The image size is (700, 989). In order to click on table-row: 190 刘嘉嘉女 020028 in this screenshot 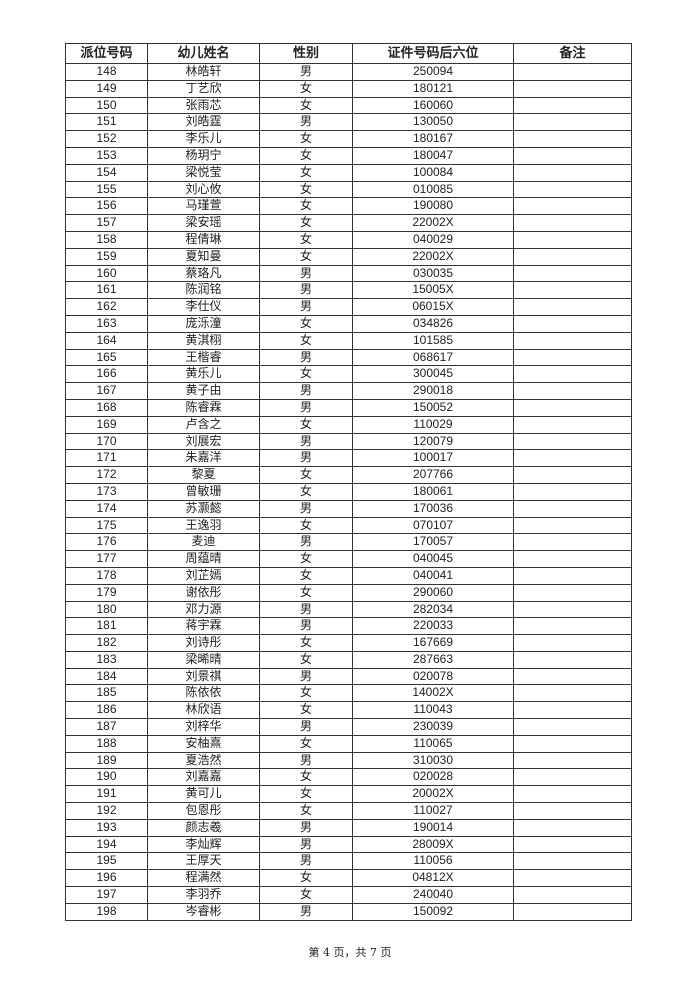, I will do `click(348, 777)`.